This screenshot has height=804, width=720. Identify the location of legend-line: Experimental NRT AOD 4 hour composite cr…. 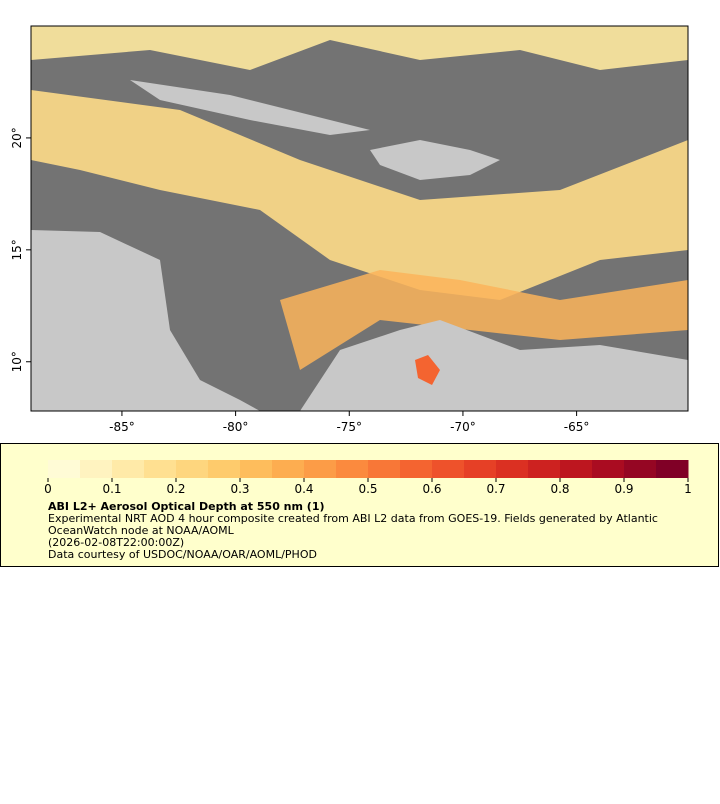
(353, 518).